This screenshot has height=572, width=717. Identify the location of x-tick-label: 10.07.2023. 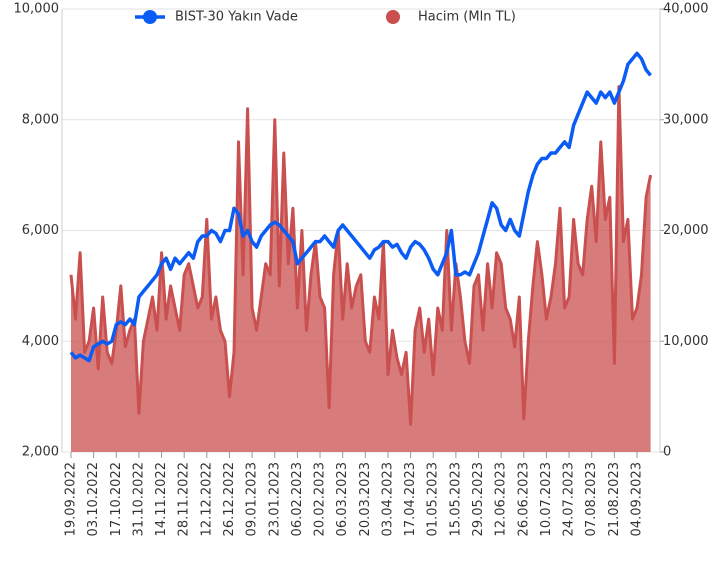
(546, 499).